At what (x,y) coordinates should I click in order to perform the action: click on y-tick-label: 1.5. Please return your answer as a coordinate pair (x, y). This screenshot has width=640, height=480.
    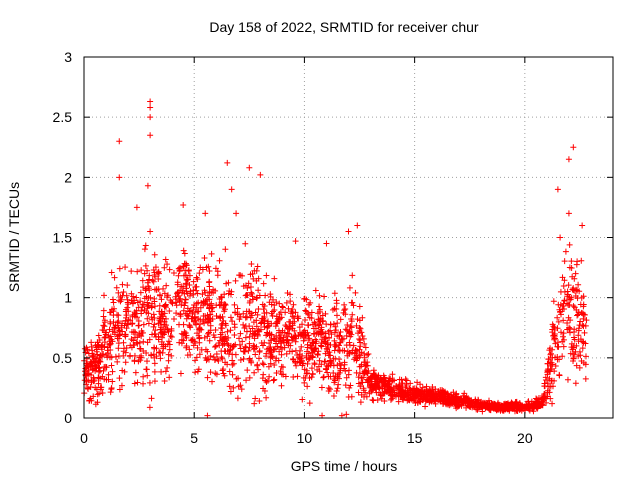
    Looking at the image, I should click on (63, 238).